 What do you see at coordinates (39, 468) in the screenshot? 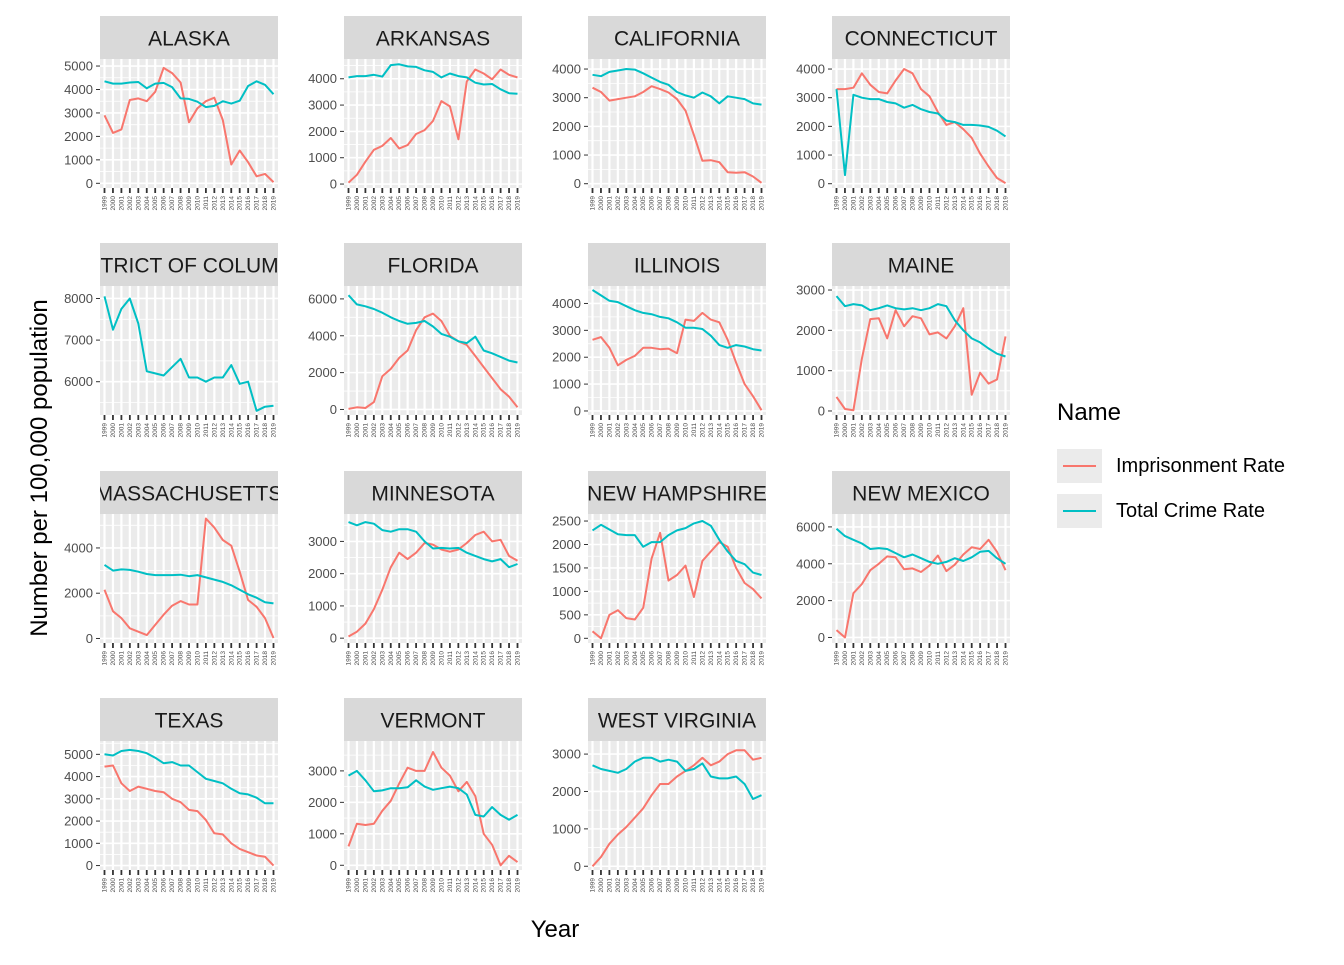
I see `y-axis-label: Number per 100,000 population` at bounding box center [39, 468].